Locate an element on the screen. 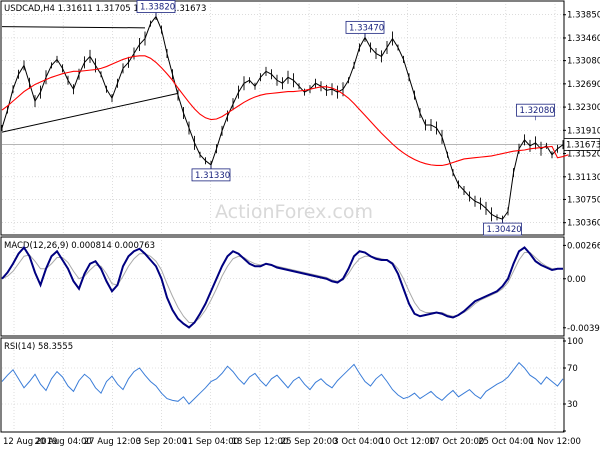 This screenshot has height=450, width=600. x-tick-label: 20 Aug 04:00 is located at coordinates (63, 442).